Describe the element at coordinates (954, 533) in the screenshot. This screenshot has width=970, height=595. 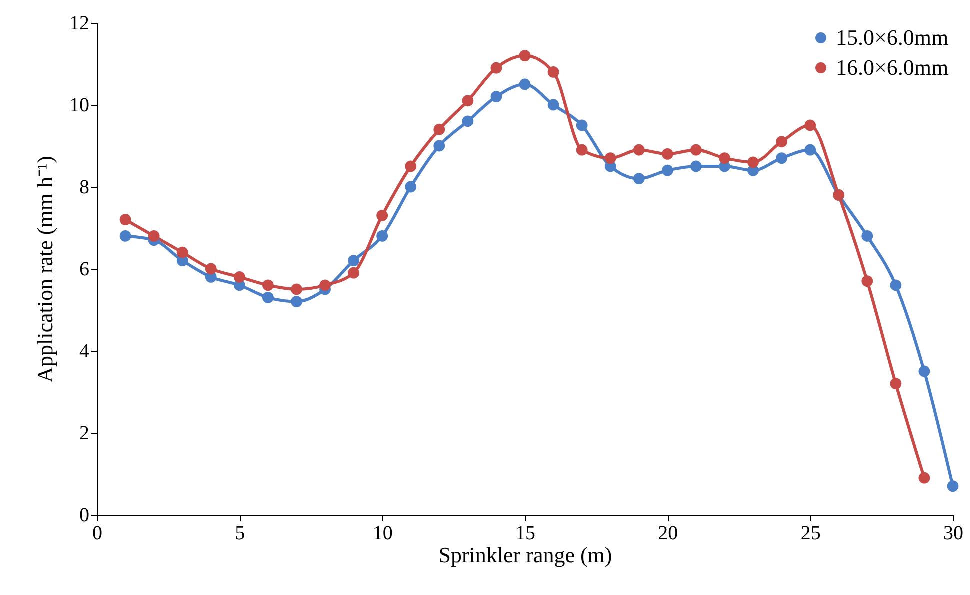
I see `x-tick-label: 30` at that location.